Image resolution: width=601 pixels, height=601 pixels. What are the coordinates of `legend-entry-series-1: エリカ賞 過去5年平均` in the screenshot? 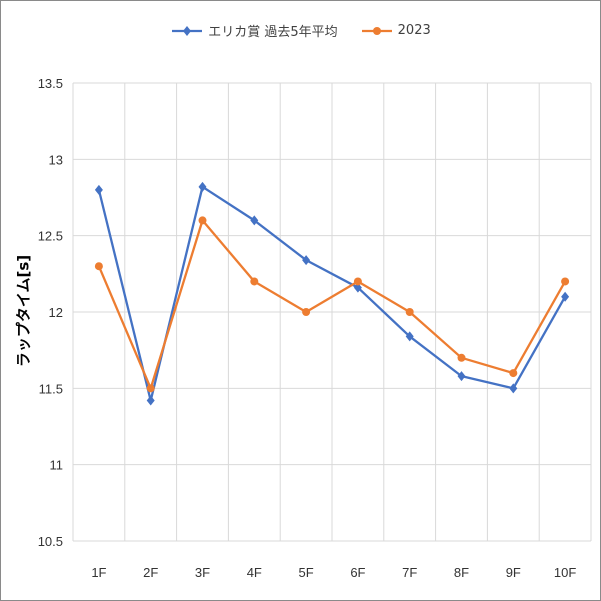 It's located at (254, 30).